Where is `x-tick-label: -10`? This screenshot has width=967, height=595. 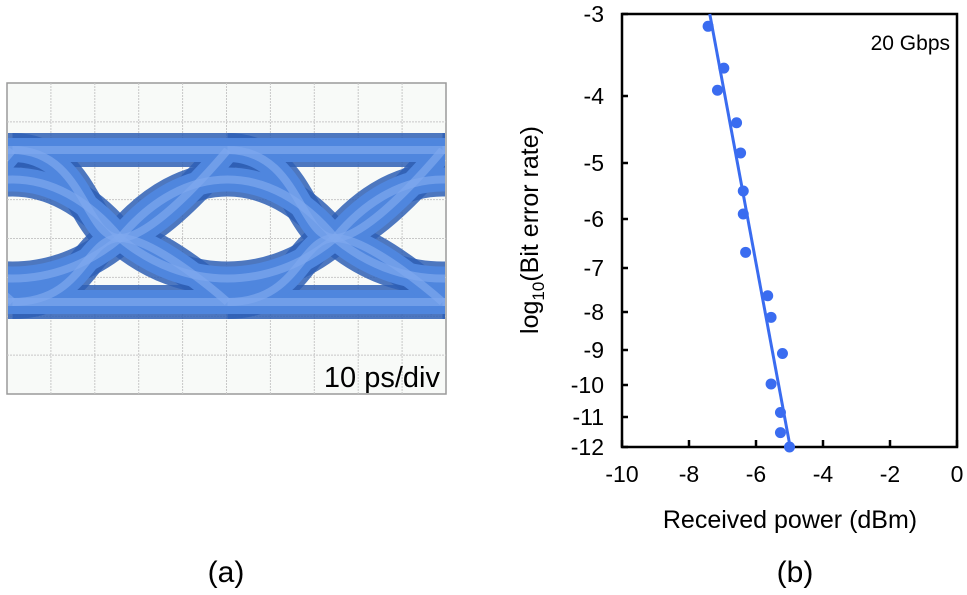
x-tick-label: -10 is located at coordinates (621, 474).